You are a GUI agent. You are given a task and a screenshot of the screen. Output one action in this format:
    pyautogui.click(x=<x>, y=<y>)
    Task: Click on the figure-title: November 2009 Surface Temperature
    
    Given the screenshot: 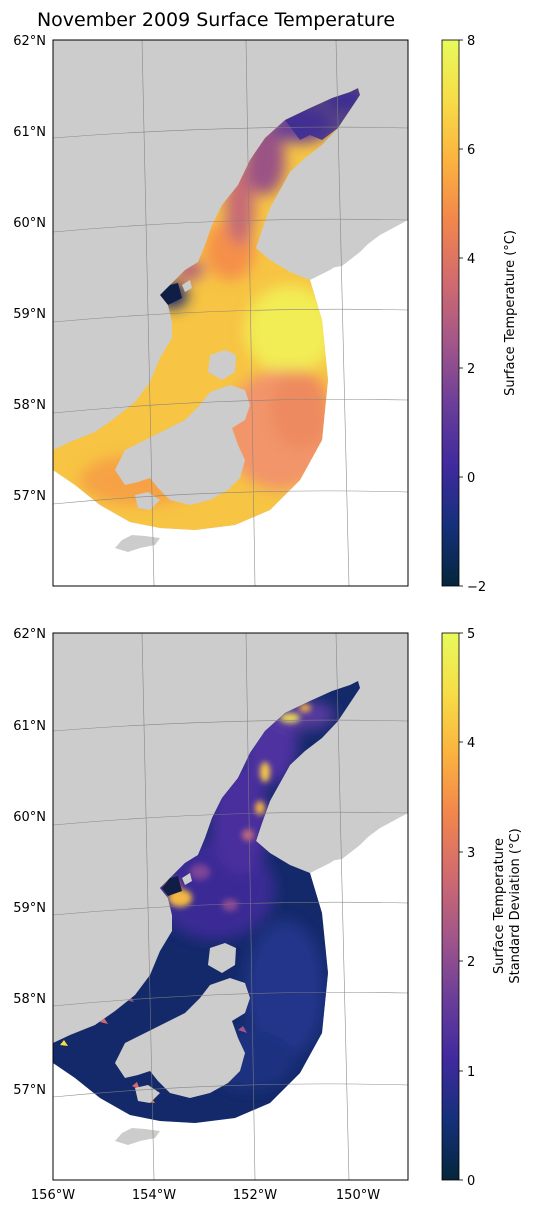 What is the action you would take?
    pyautogui.click(x=216, y=20)
    